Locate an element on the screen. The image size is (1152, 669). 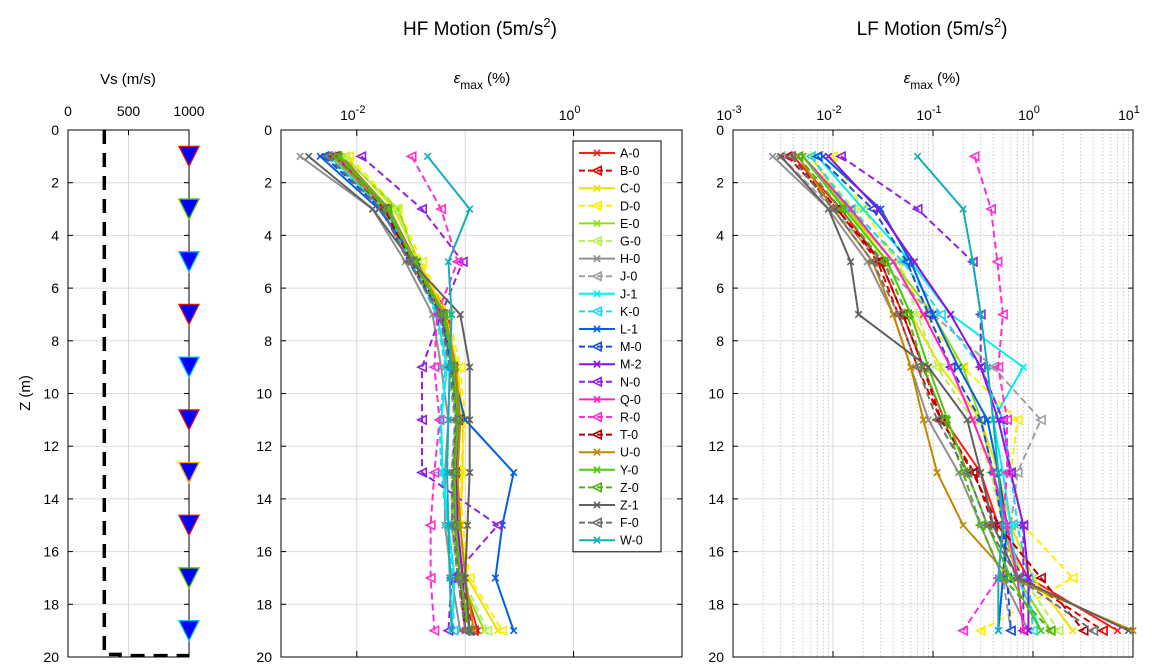
legend-item: B-0 is located at coordinates (609, 171).